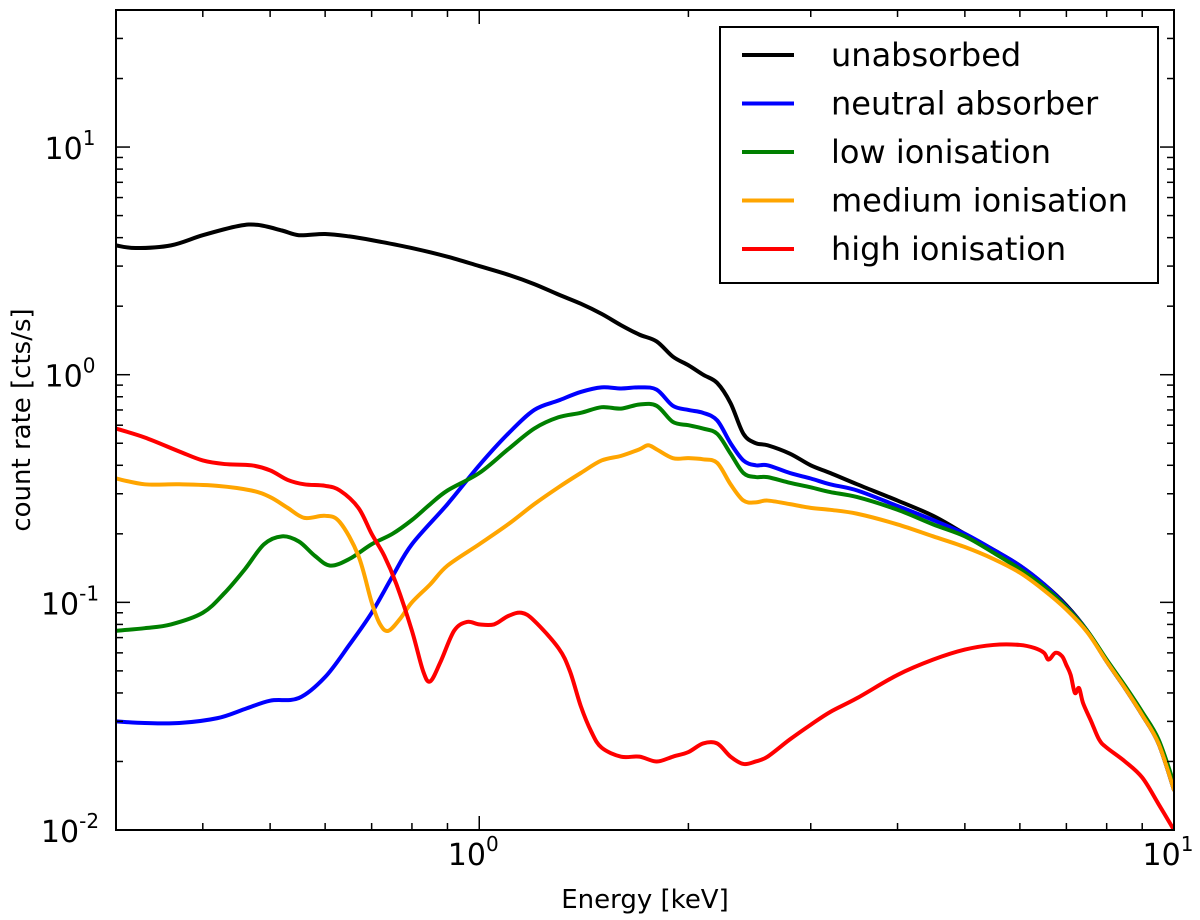  I want to click on y-tick-label-exp: -2, so click(89, 821).